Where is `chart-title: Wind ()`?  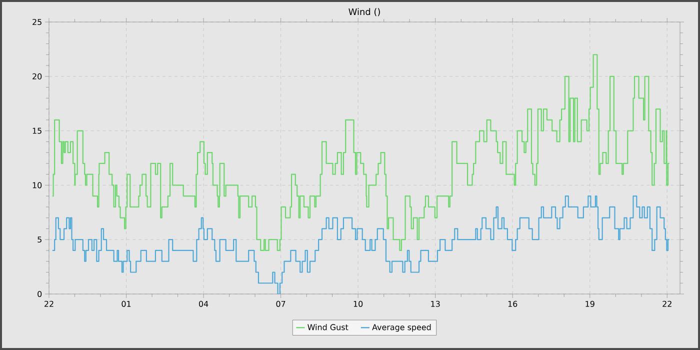
chart-title: Wind () is located at coordinates (364, 12).